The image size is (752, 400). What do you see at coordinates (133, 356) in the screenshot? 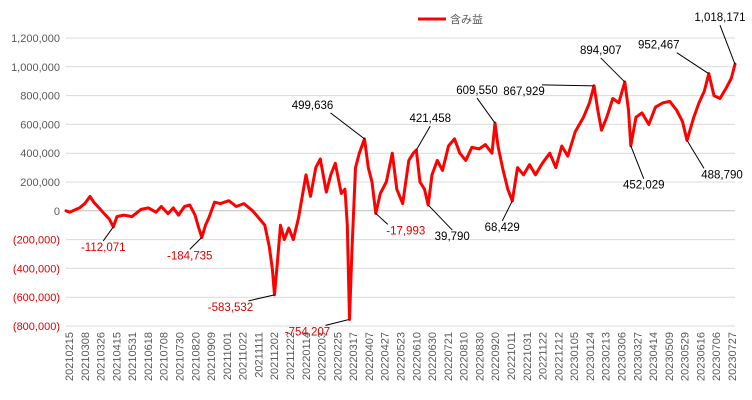
I see `x-tick-label: 20210531` at bounding box center [133, 356].